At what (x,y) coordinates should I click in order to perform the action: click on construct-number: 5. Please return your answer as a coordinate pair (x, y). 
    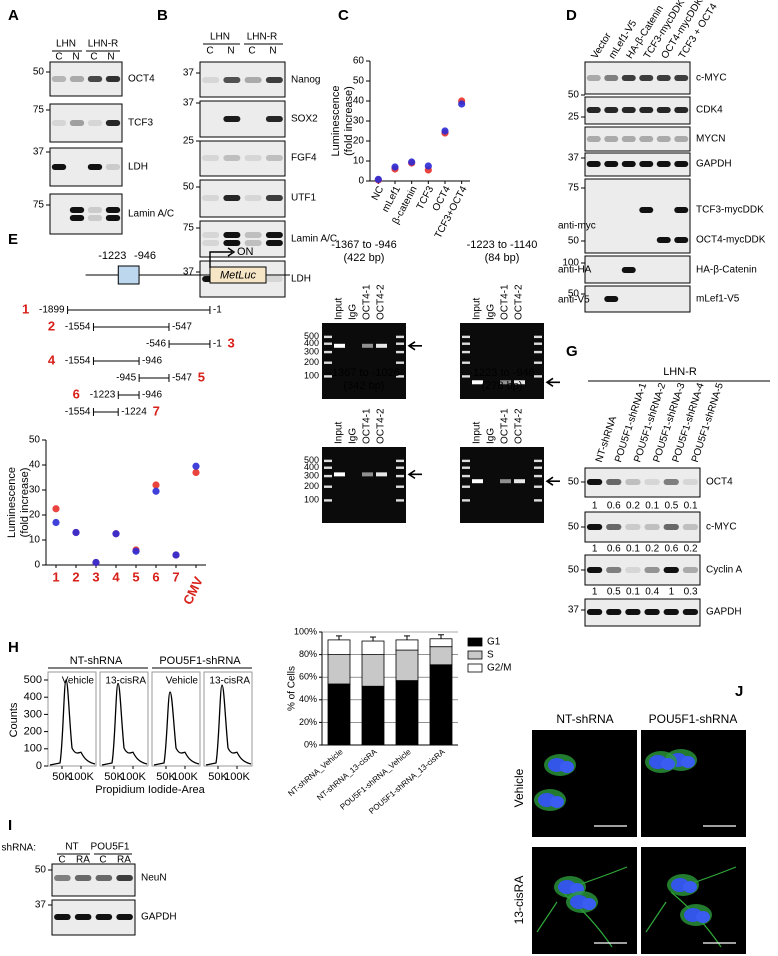
    Looking at the image, I should click on (201, 376).